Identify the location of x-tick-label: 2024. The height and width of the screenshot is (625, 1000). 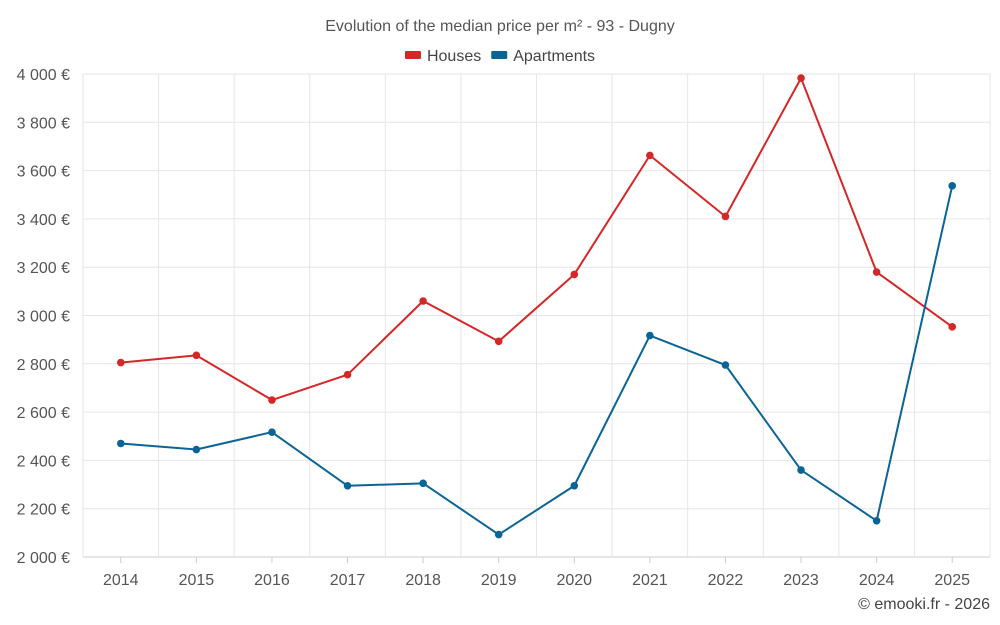
(877, 580).